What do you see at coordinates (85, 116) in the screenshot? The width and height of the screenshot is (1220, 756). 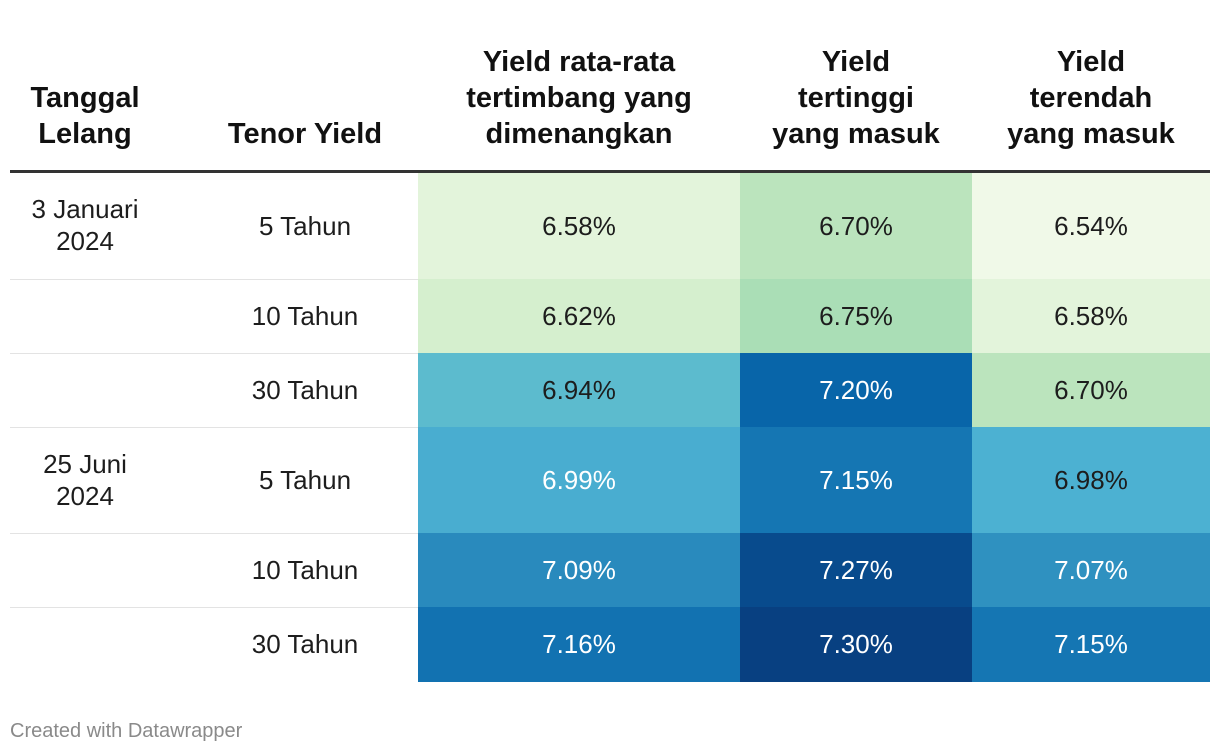 I see `header-date: Tanggal Lelang` at bounding box center [85, 116].